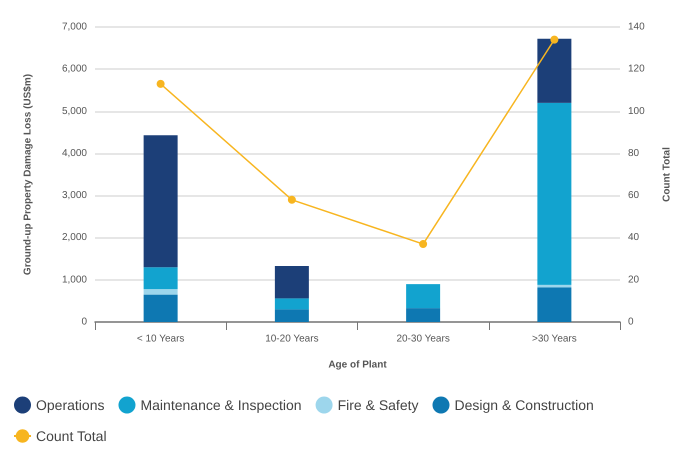 The width and height of the screenshot is (685, 450). I want to click on legend-label: Operations, so click(70, 405).